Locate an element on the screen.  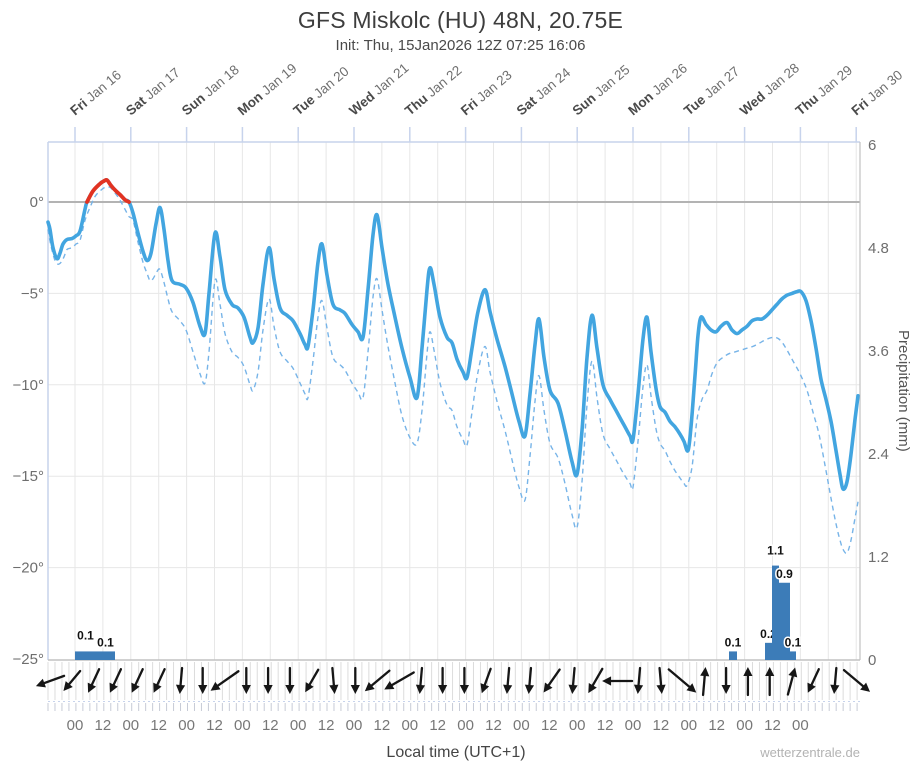
right-axis-title: Precipitation (mm) is located at coordinates (903, 391).